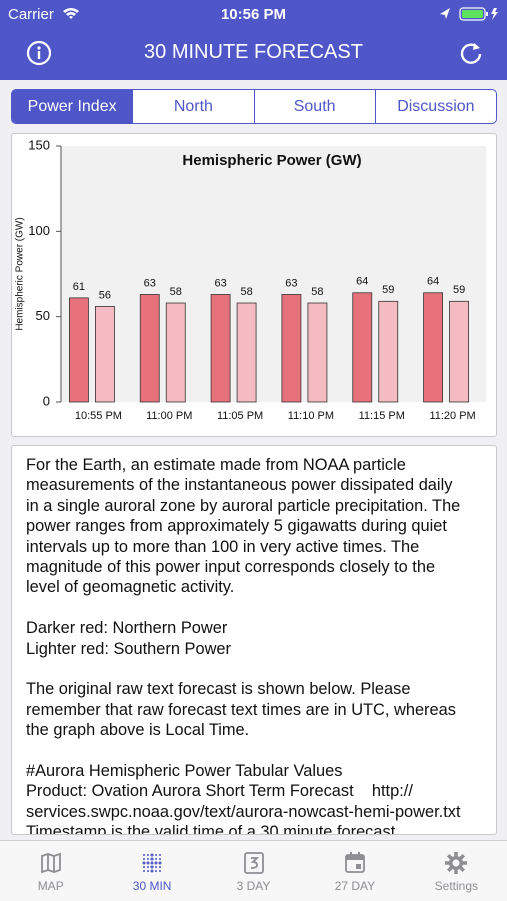 Image resolution: width=507 pixels, height=901 pixels. What do you see at coordinates (130, 587) in the screenshot?
I see `text-line: level of geomagnetic activity.` at bounding box center [130, 587].